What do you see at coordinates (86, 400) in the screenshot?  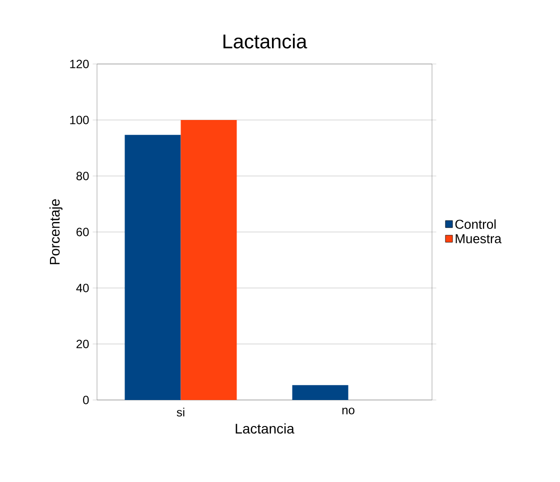 I see `y-tick-label: 0` at bounding box center [86, 400].